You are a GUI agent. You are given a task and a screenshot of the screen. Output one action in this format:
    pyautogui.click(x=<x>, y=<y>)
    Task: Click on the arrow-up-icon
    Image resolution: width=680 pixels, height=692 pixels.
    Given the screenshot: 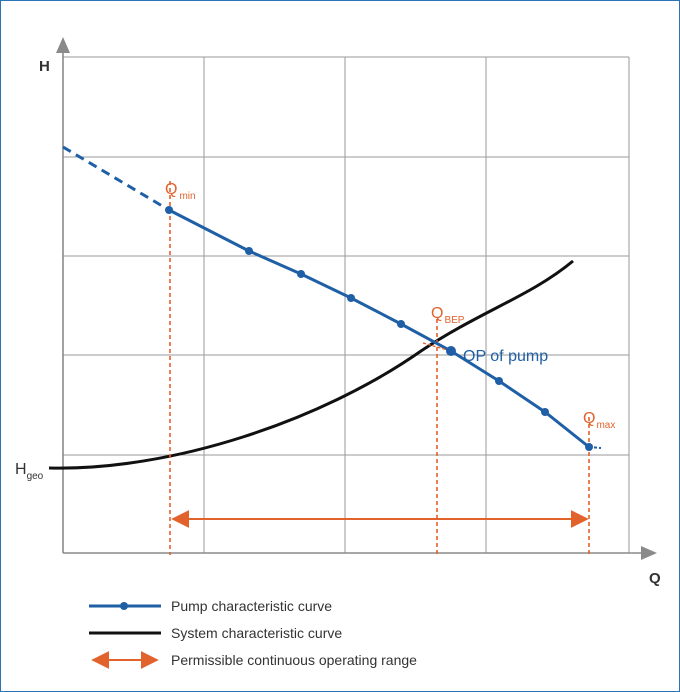 What is the action you would take?
    pyautogui.click(x=63, y=45)
    